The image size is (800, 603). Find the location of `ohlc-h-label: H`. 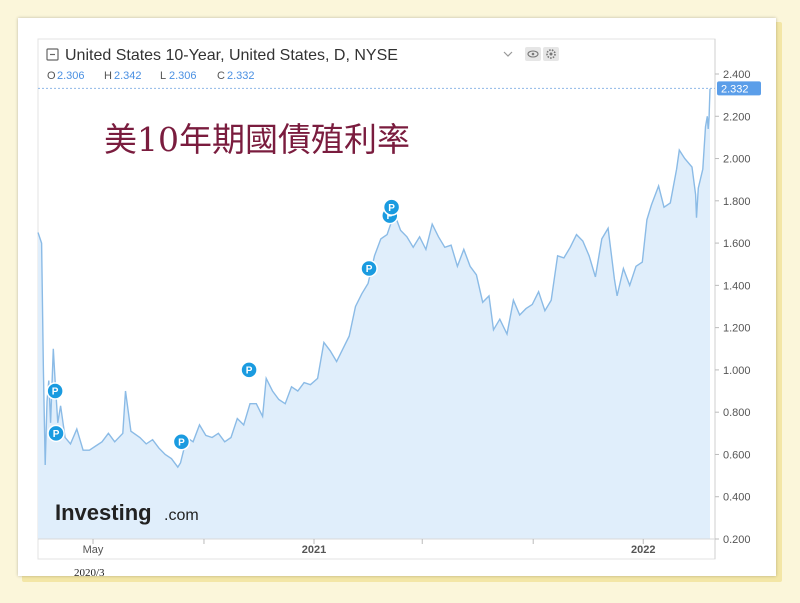

ohlc-h-label: H is located at coordinates (108, 76).